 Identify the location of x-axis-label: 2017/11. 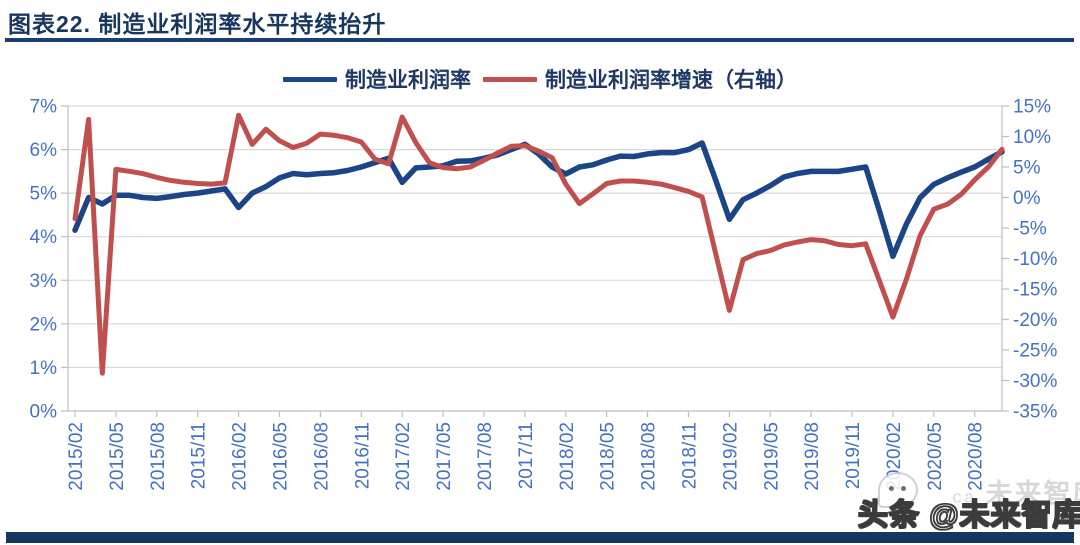
(526, 455).